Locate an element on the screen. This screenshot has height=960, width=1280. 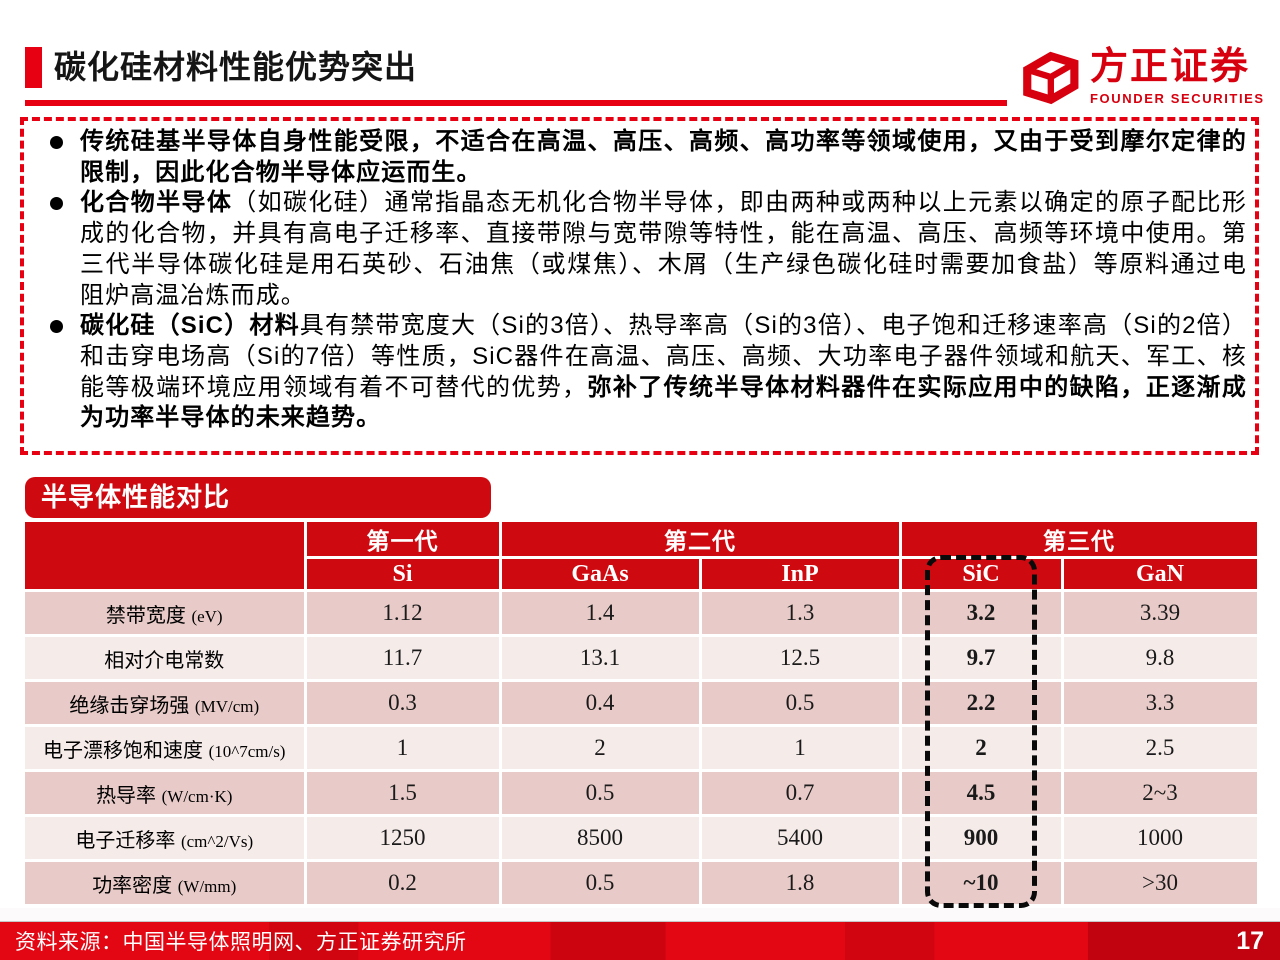
value-cell-gan: >30 is located at coordinates (1161, 883).